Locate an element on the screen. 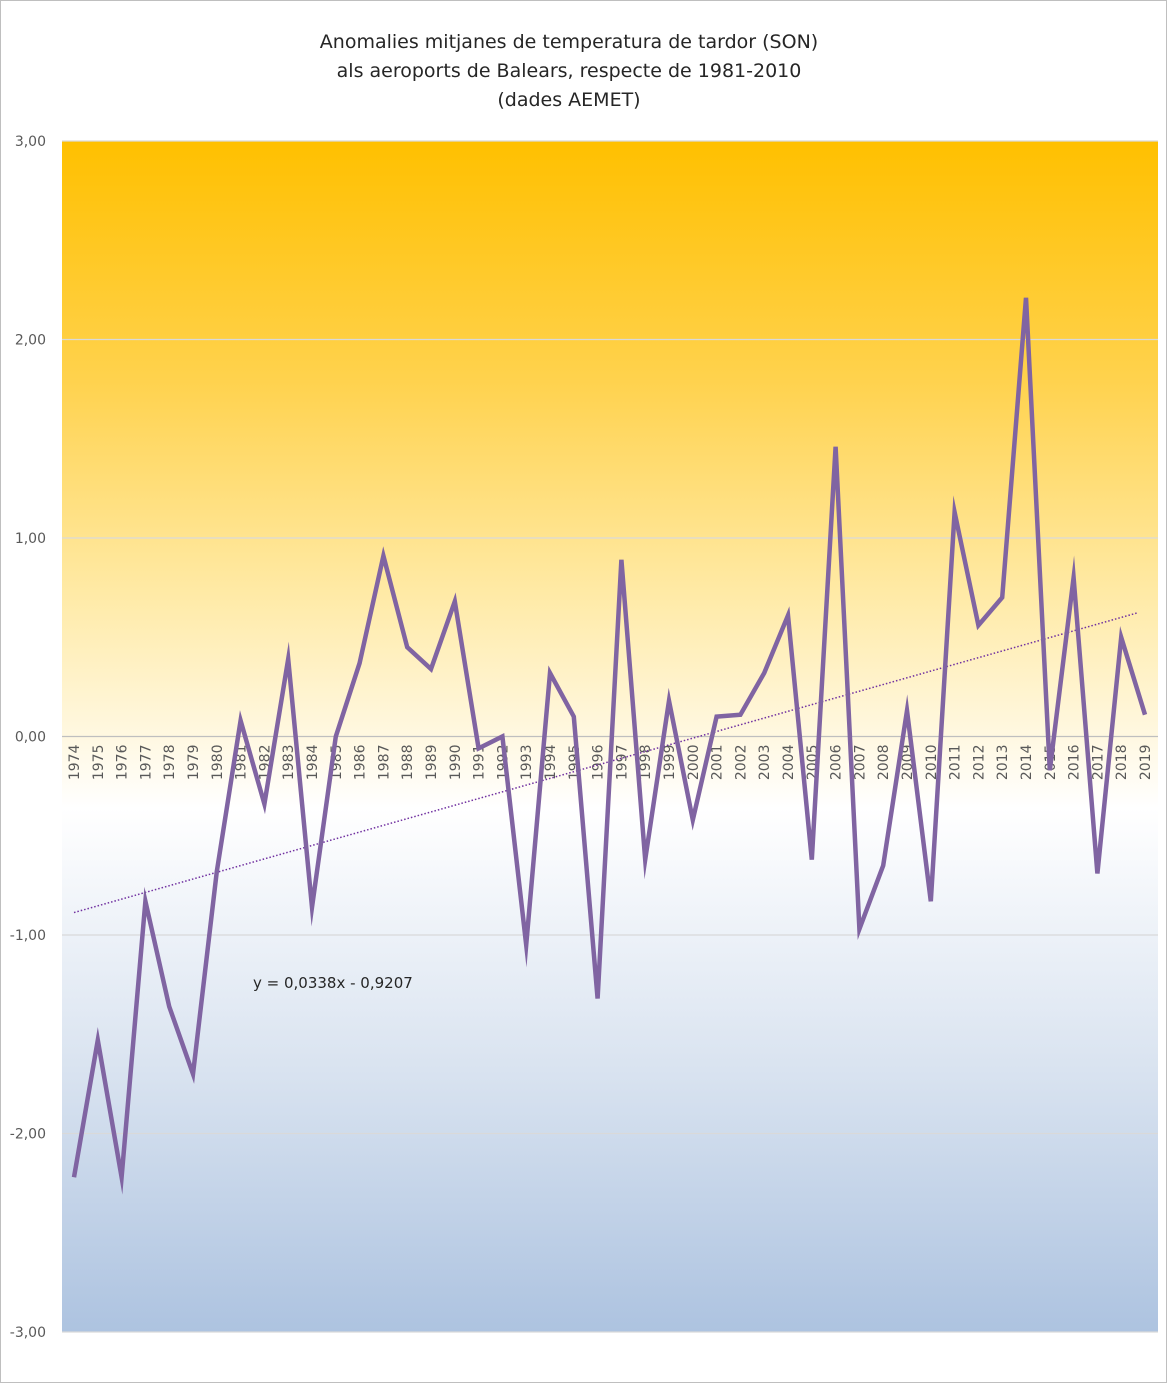  x-tick-label: 1986 is located at coordinates (361, 762).